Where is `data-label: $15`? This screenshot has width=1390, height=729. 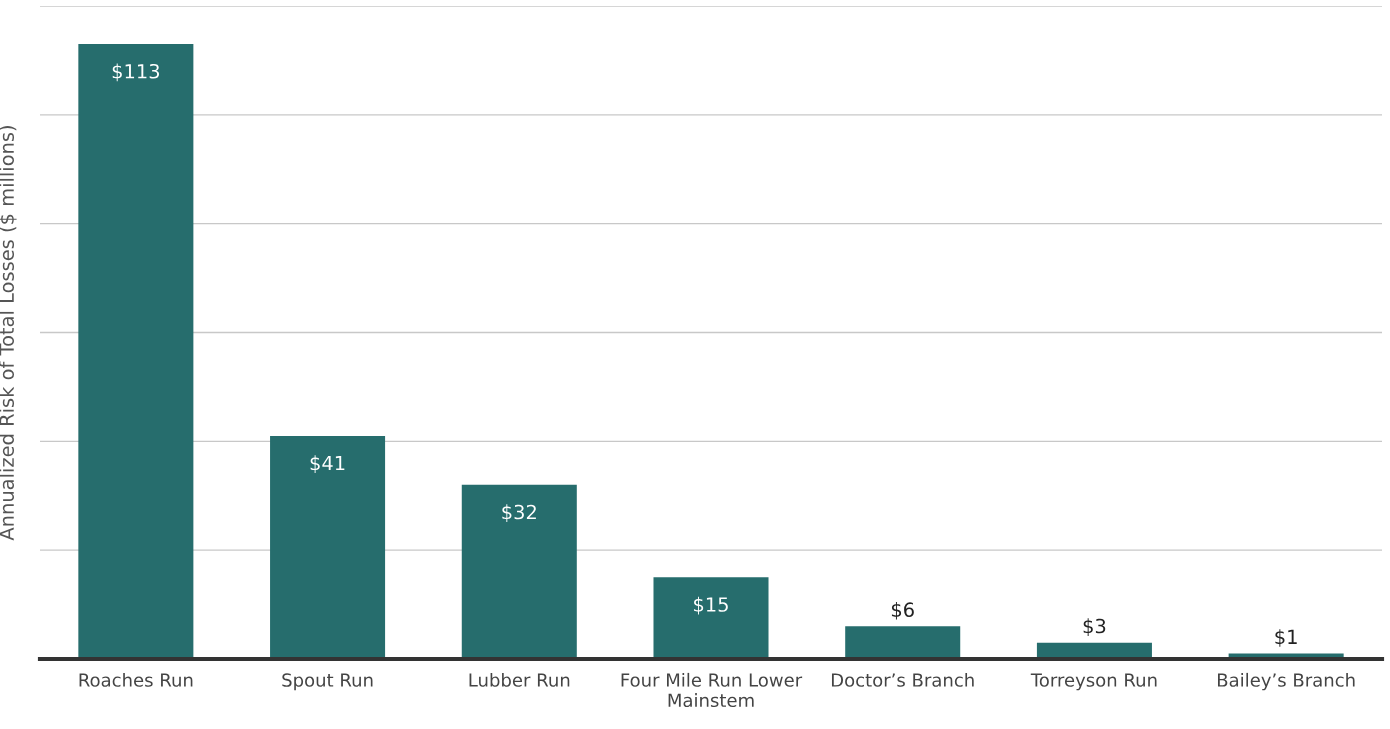 data-label: $15 is located at coordinates (711, 605).